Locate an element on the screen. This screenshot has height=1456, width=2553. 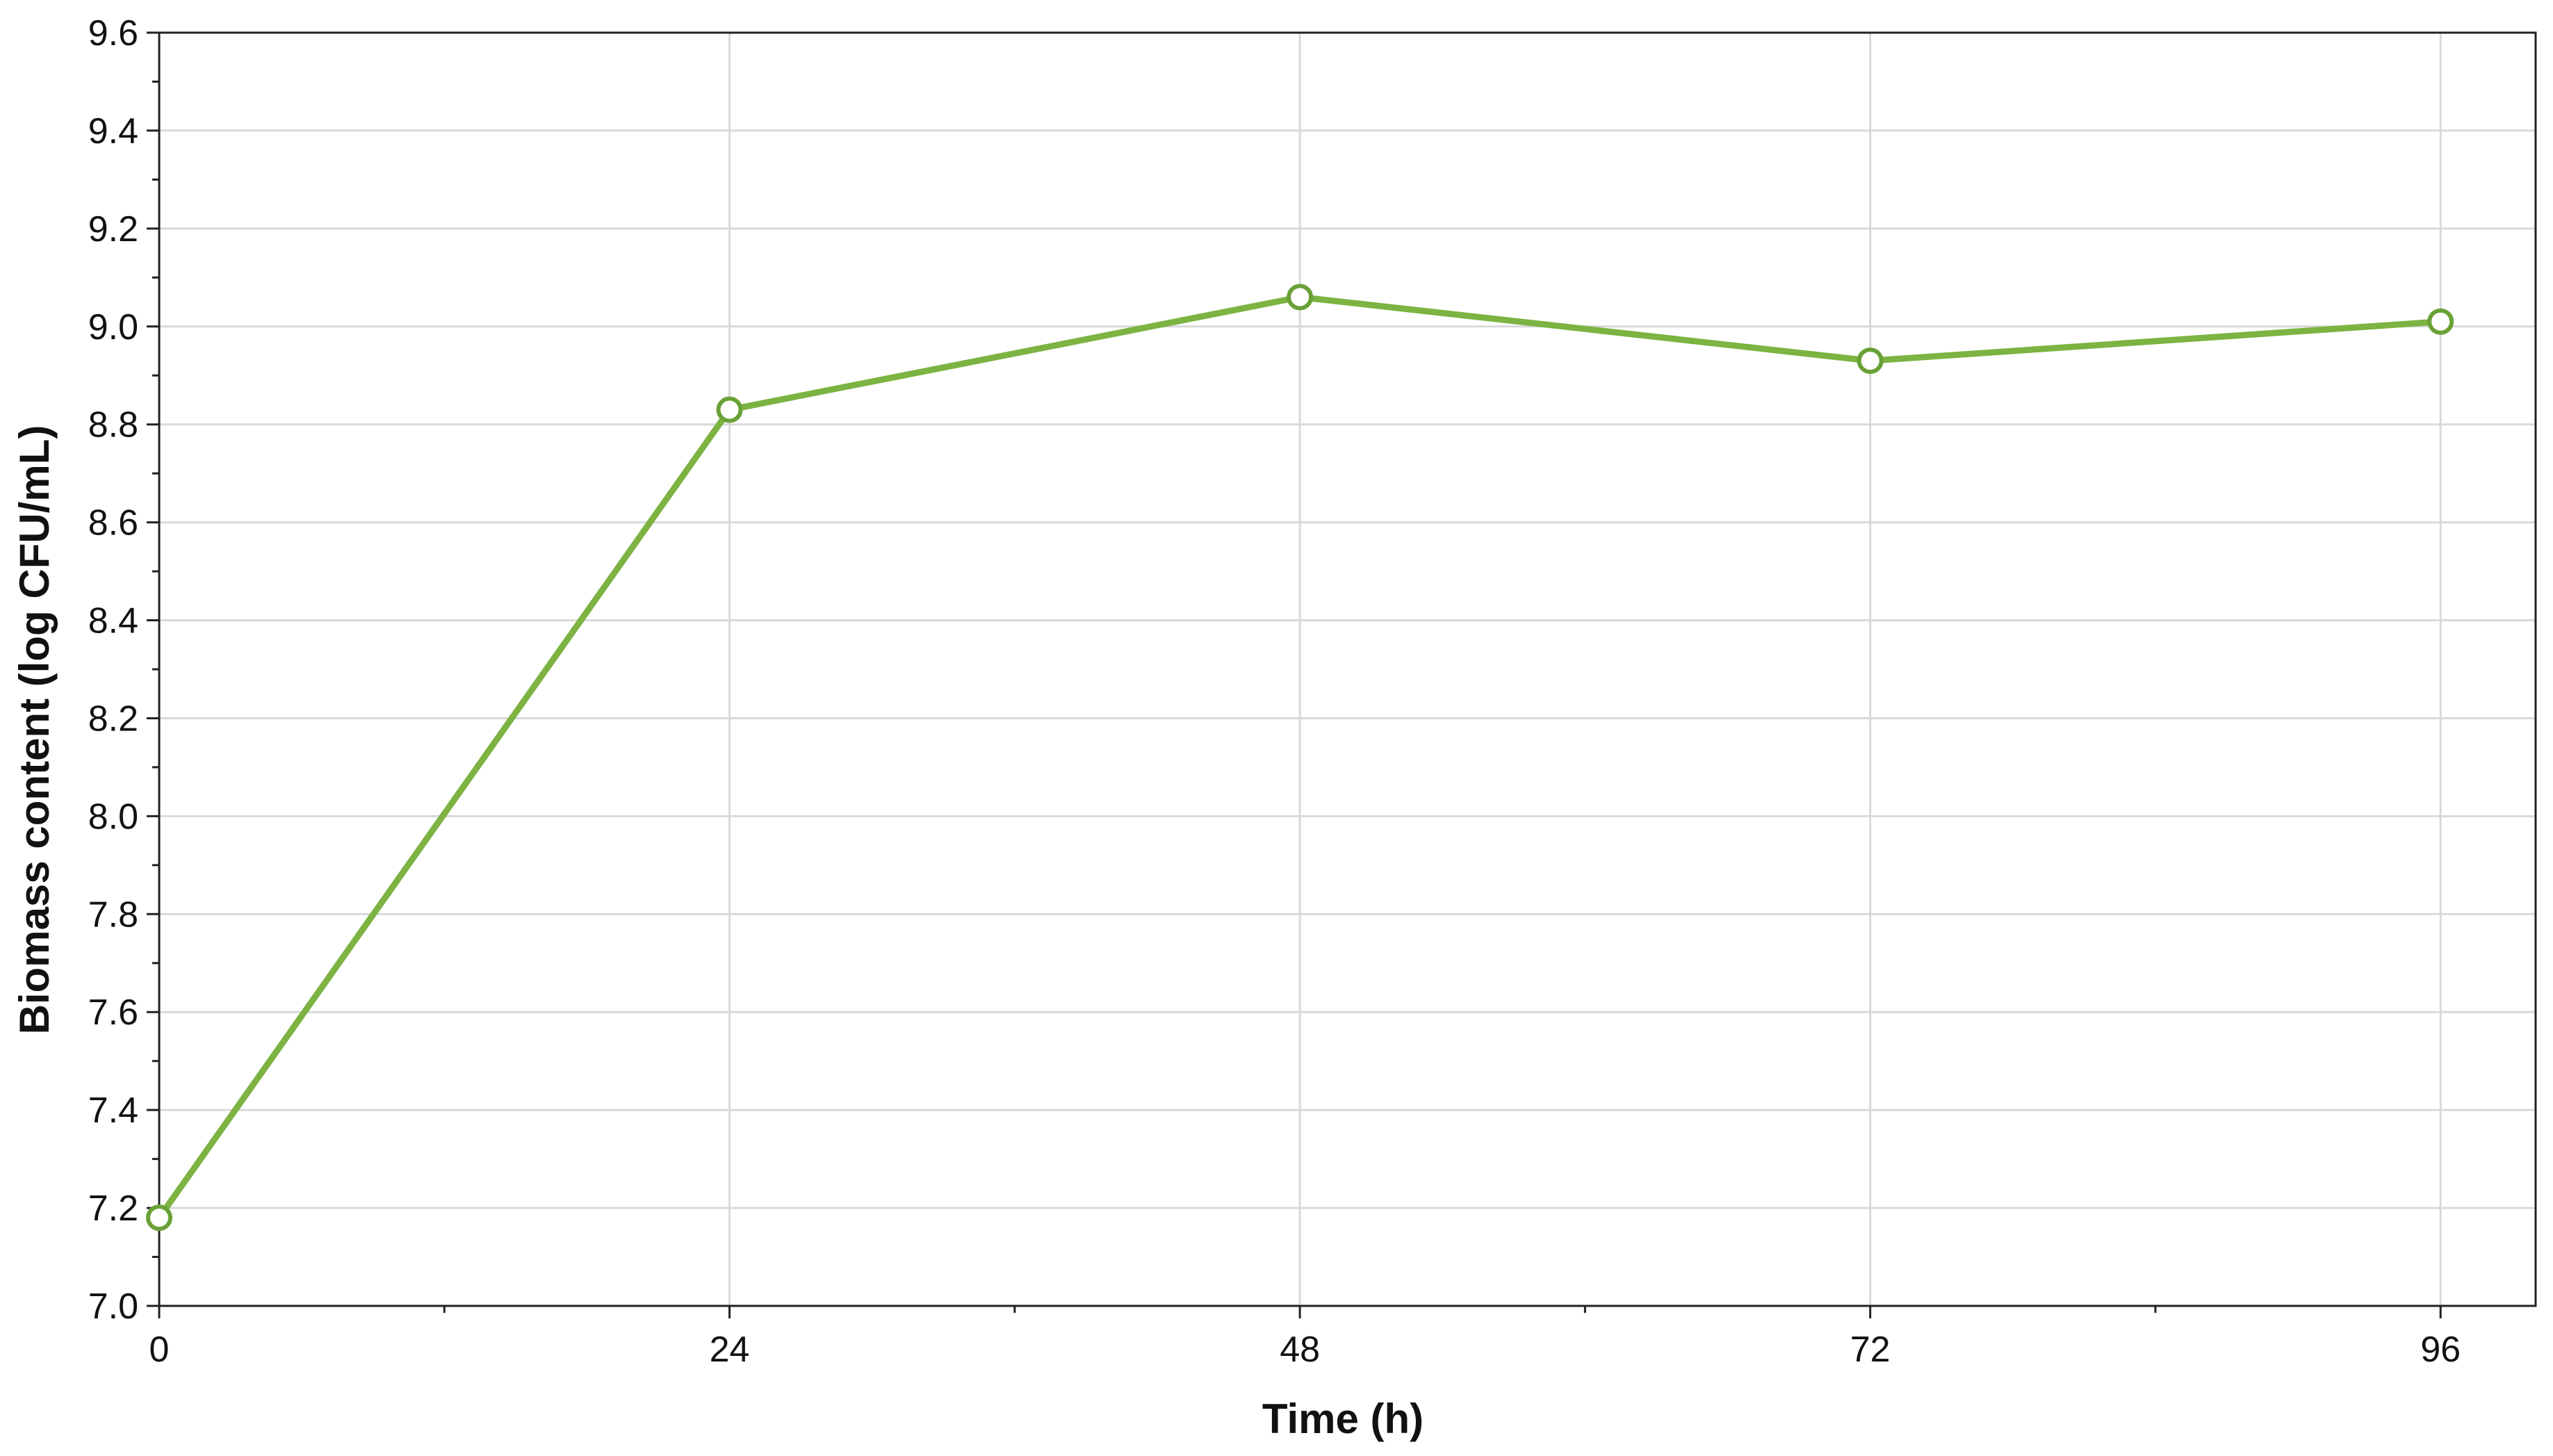
y-axis-title: Biomass content (log CFU/mL) is located at coordinates (34, 730).